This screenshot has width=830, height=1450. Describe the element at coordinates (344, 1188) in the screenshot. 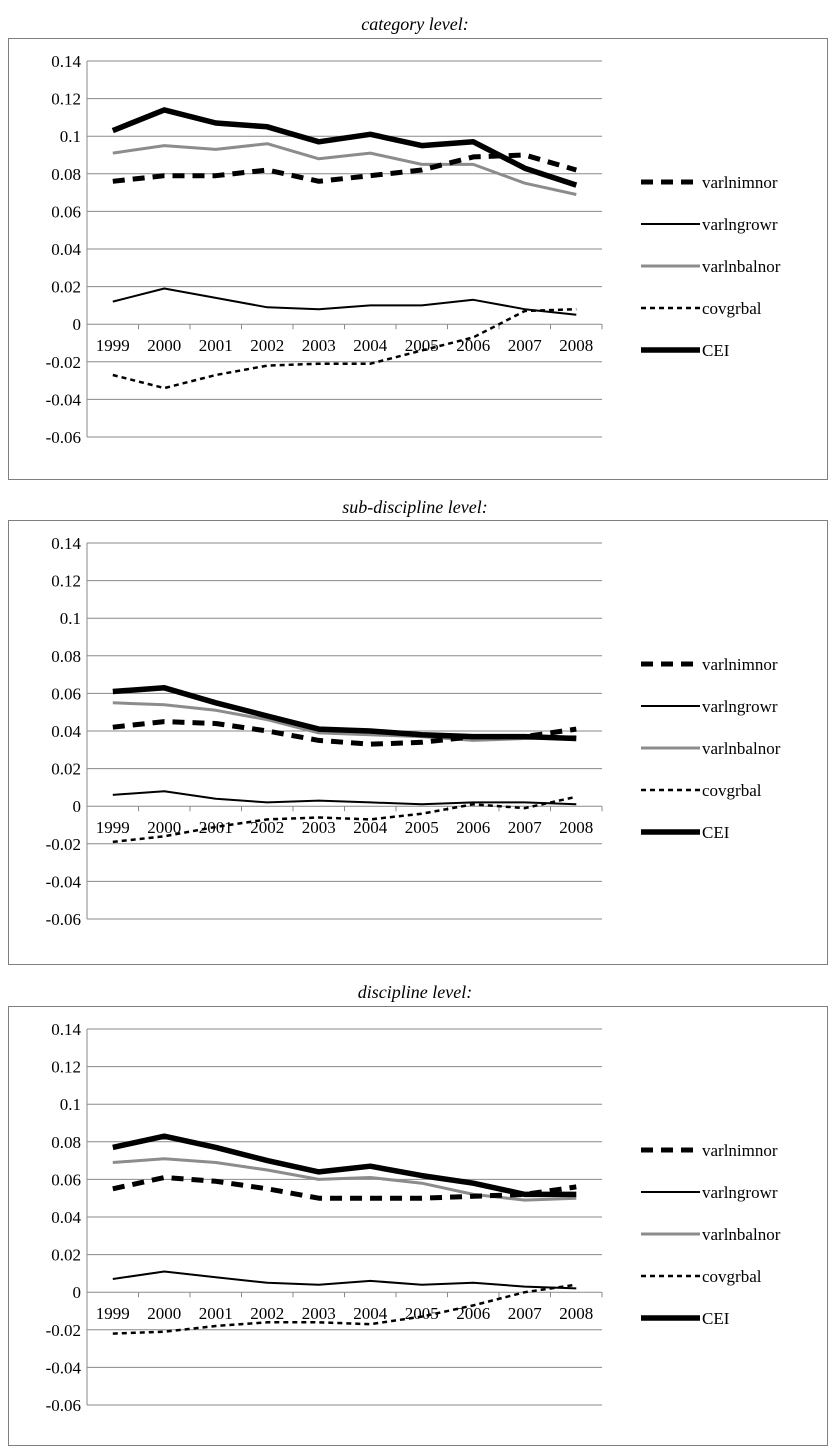

I see `series-line-varlnimnor` at that location.